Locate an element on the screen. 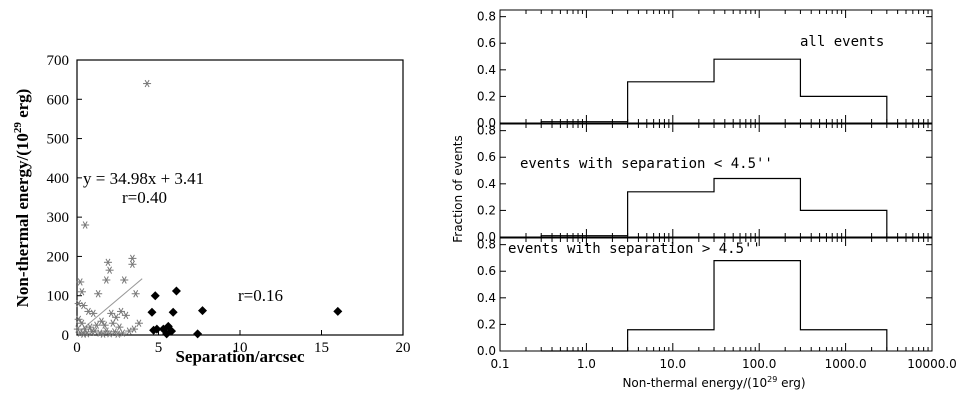 Image resolution: width=966 pixels, height=396 pixels. histogram-panel-label: all events is located at coordinates (842, 42).